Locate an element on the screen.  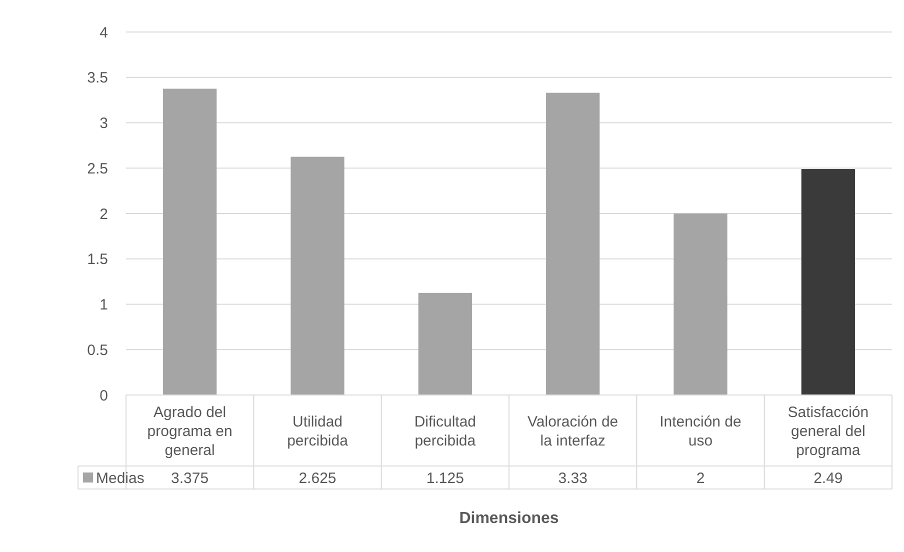
data-label: 1.125 is located at coordinates (445, 478).